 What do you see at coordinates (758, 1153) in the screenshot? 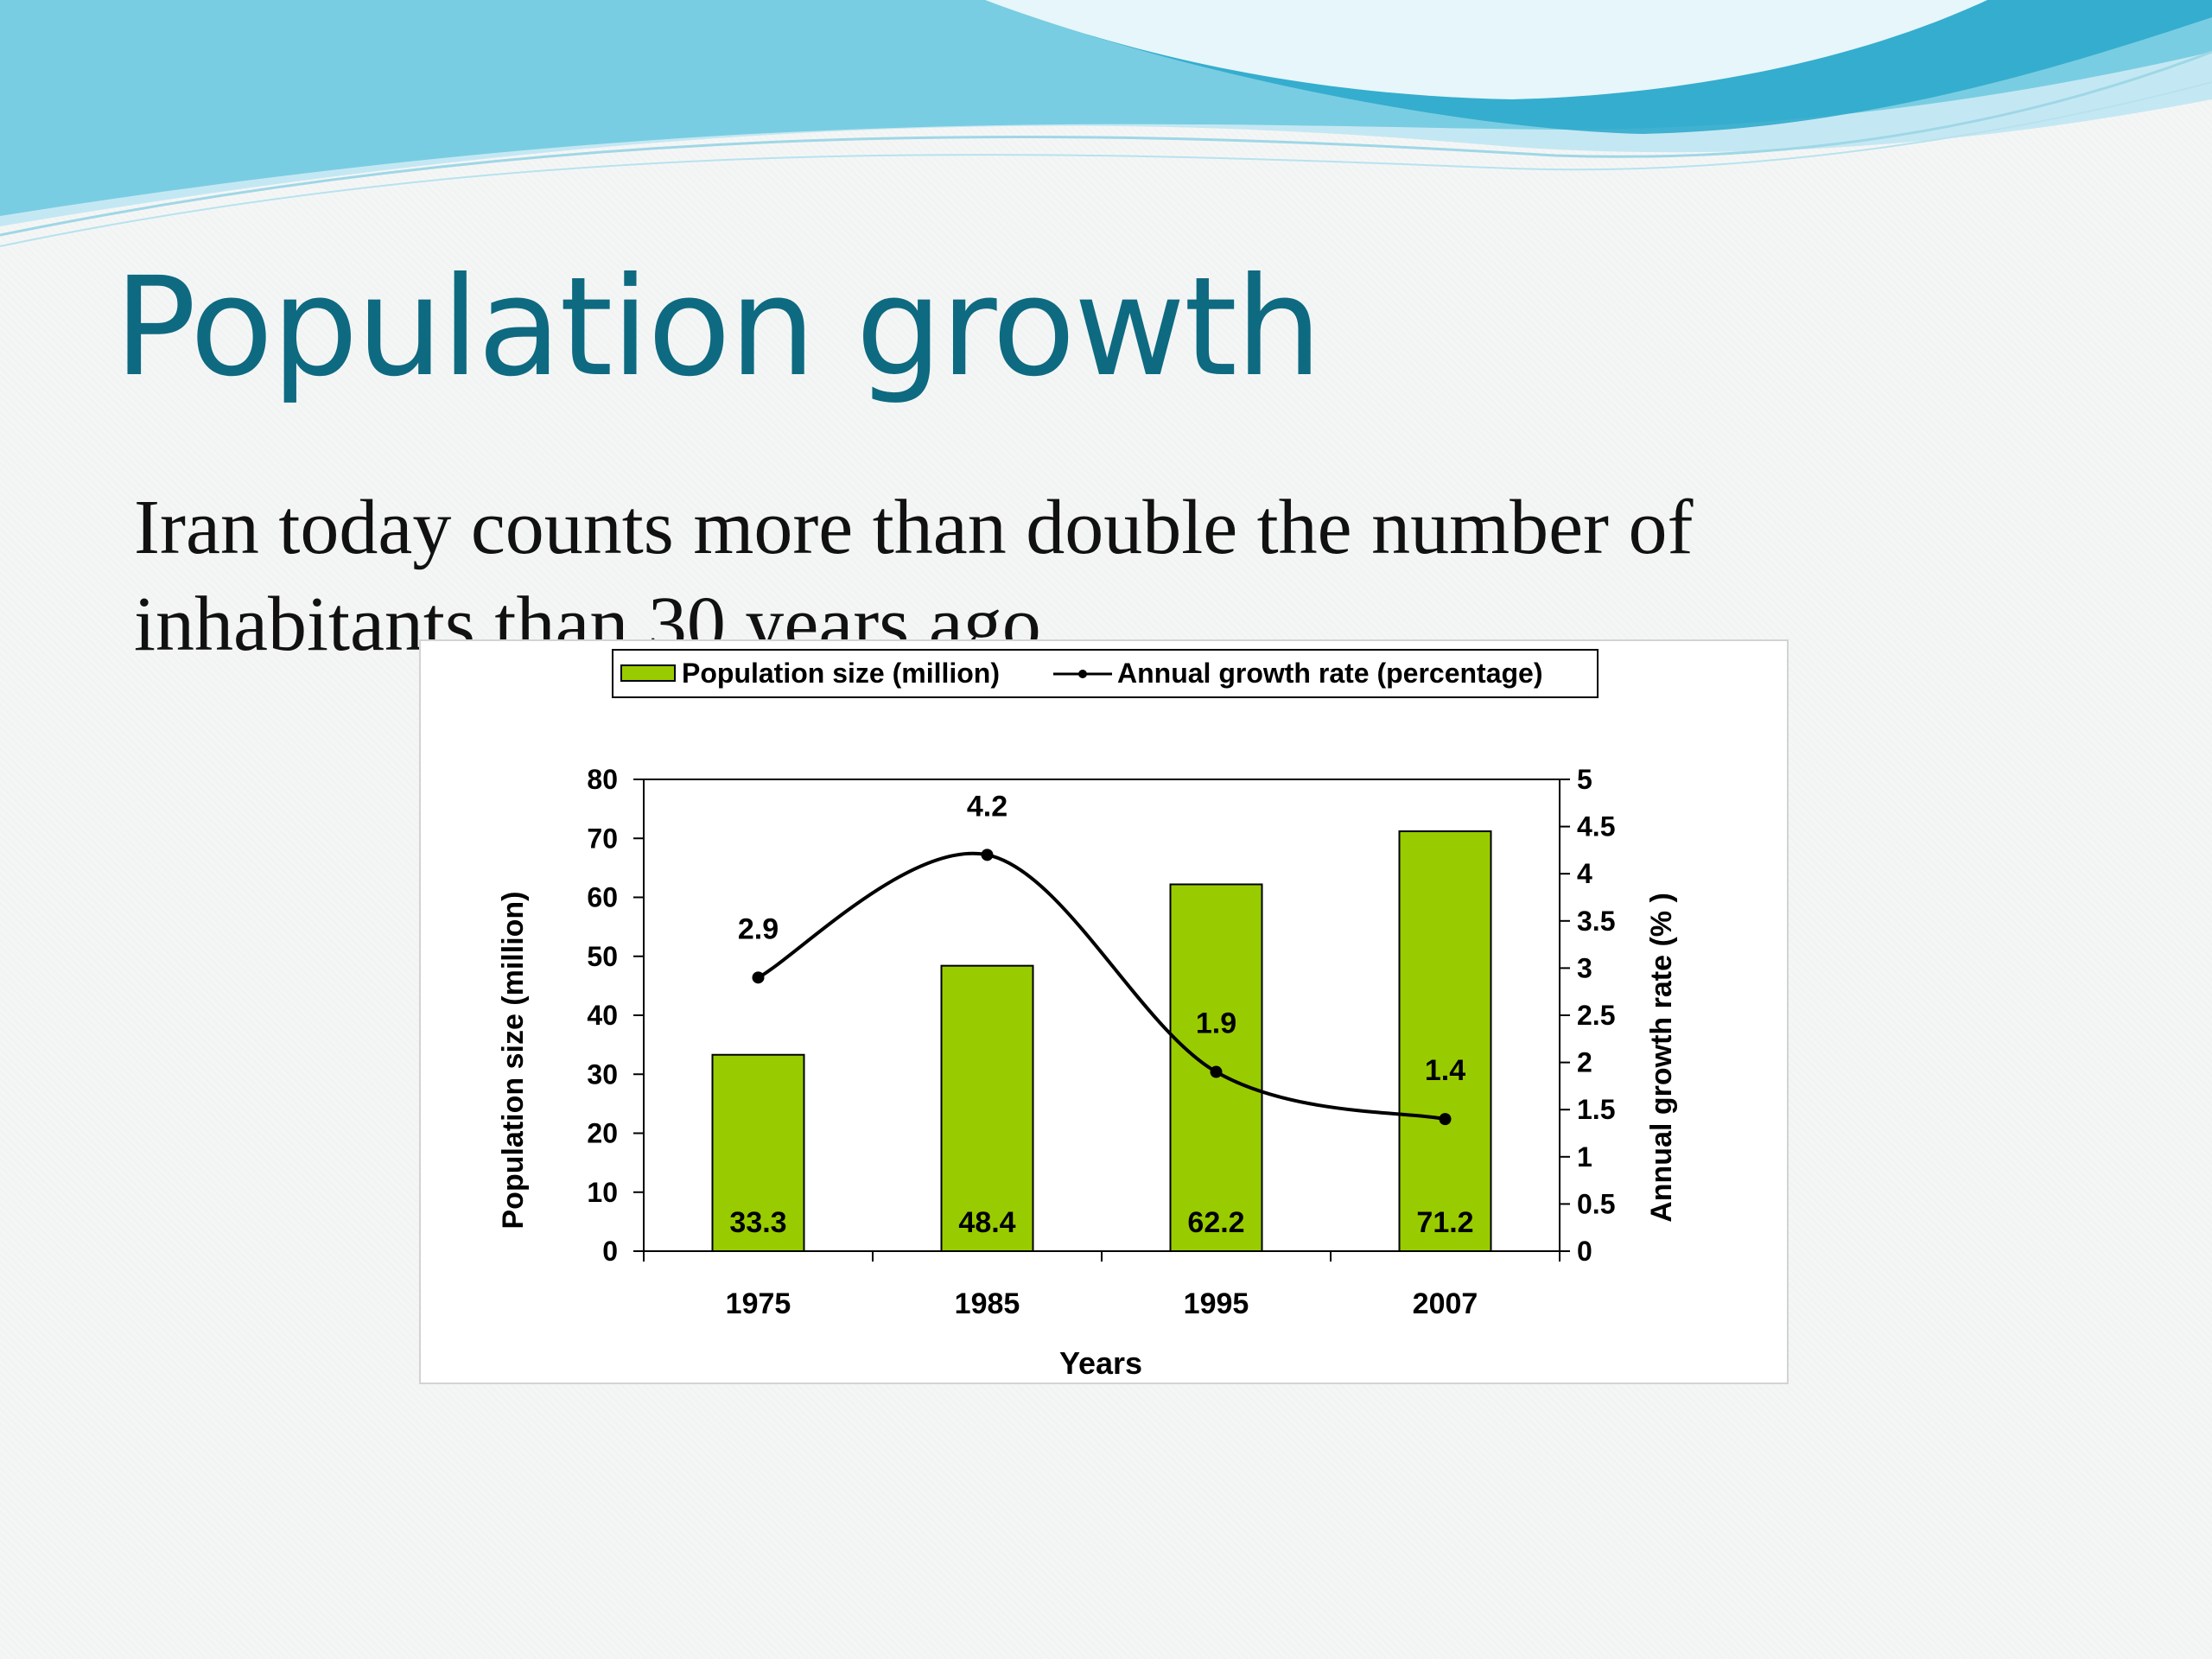
I see `bar-1975` at bounding box center [758, 1153].